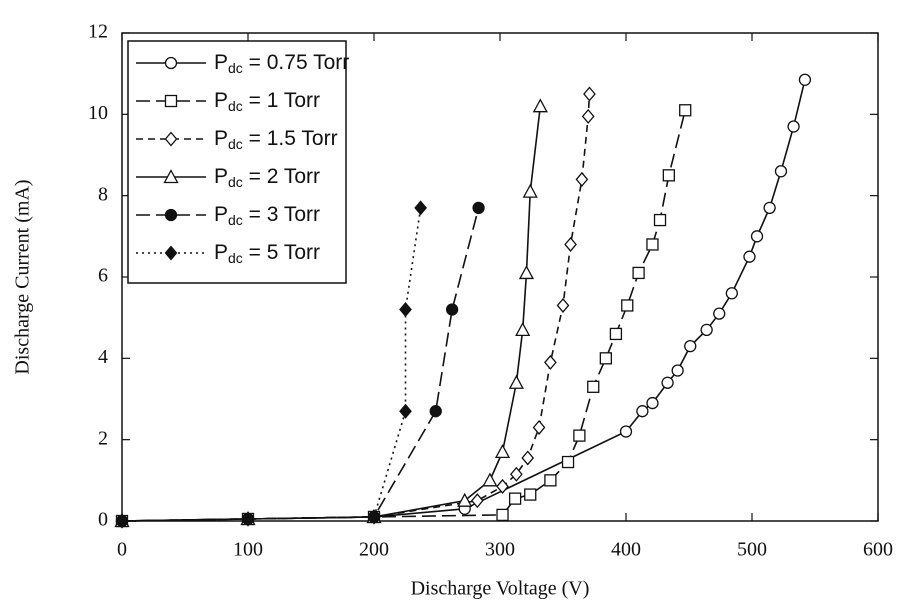 Image resolution: width=898 pixels, height=605 pixels. Describe the element at coordinates (103, 357) in the screenshot. I see `y-tick-label: 4` at that location.